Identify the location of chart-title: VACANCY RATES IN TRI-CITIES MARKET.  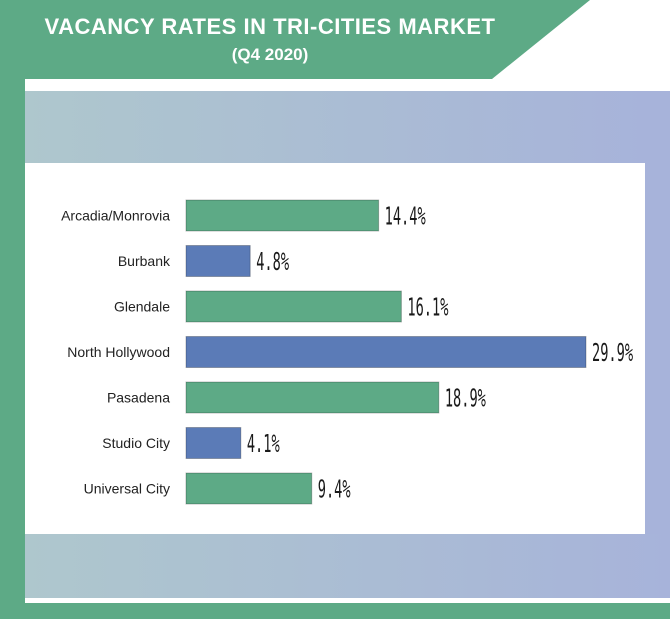
(270, 26).